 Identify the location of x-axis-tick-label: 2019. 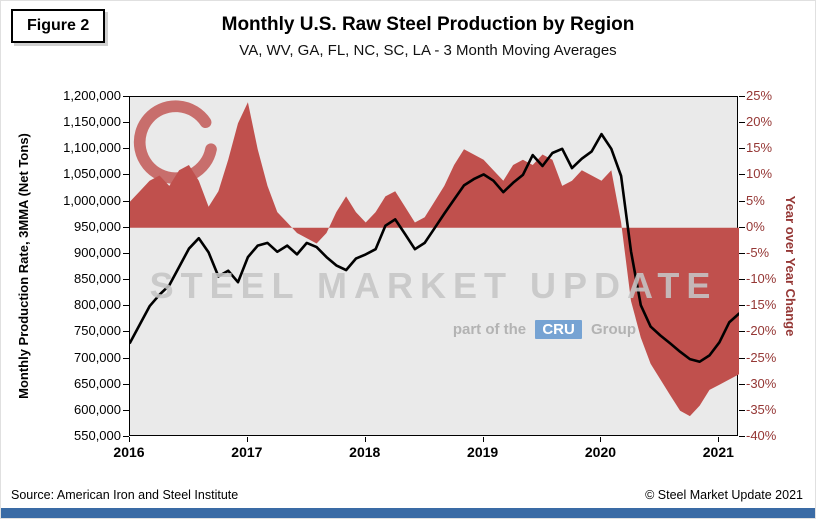
(483, 452).